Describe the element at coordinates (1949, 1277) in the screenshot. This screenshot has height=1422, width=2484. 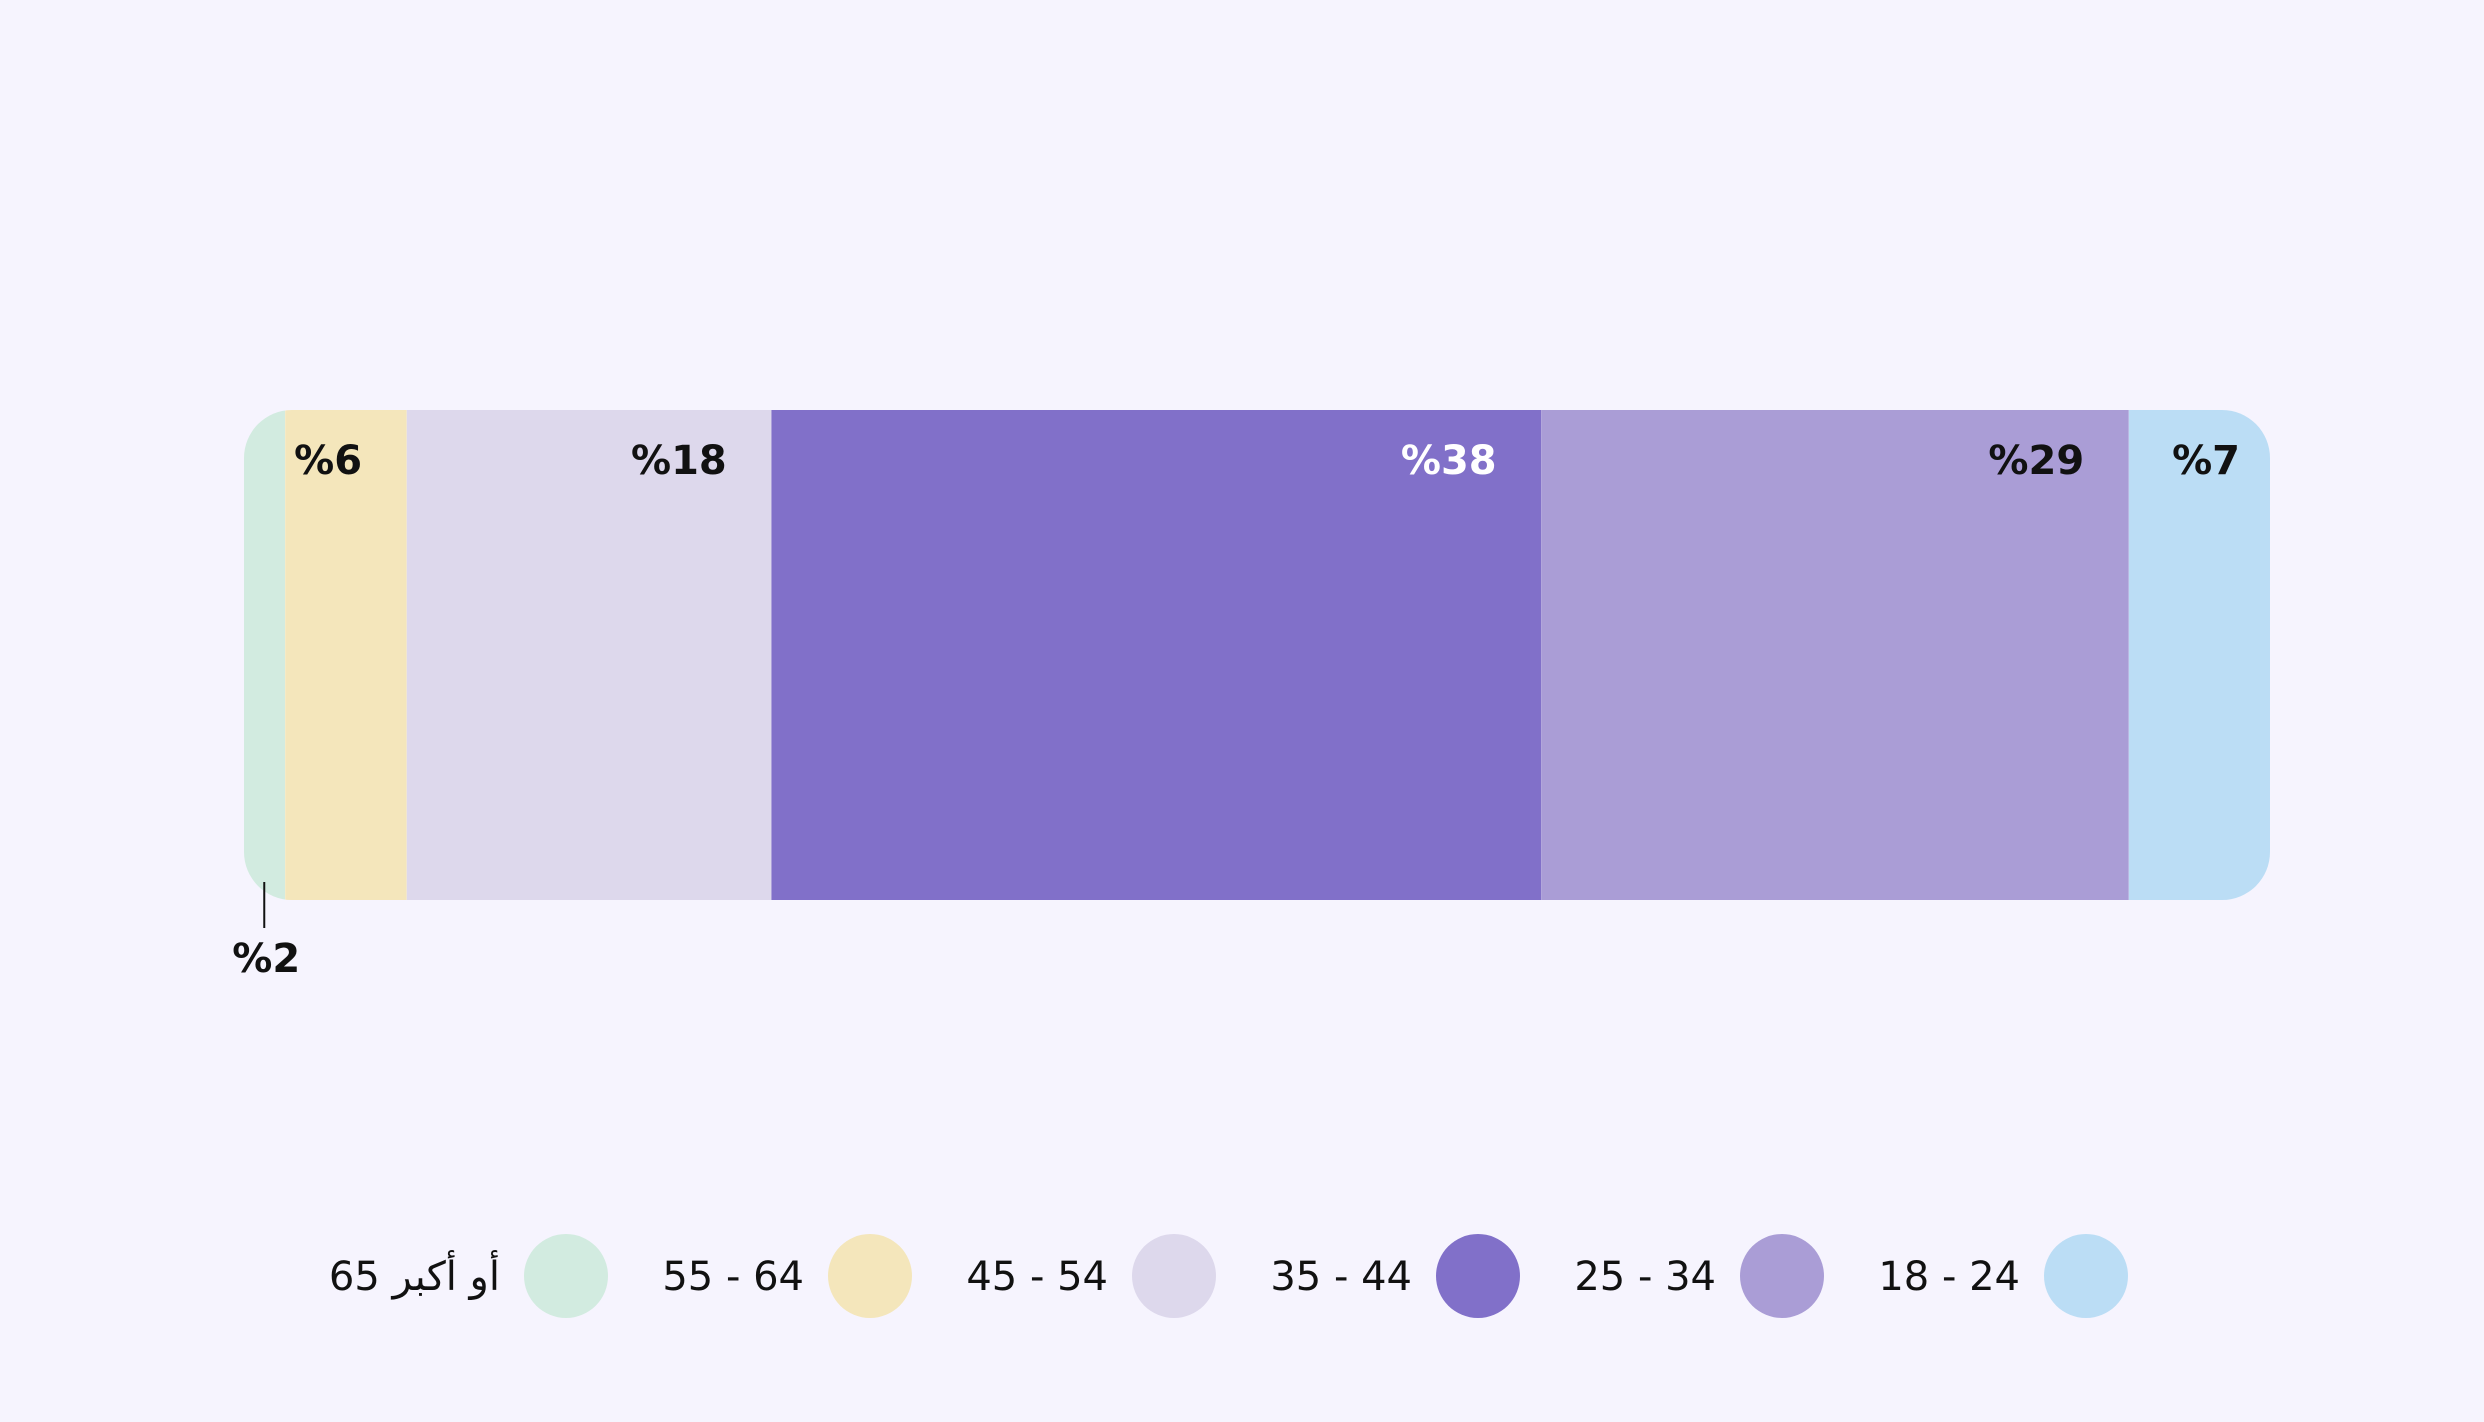
I see `legend-label: 18 - 24` at that location.